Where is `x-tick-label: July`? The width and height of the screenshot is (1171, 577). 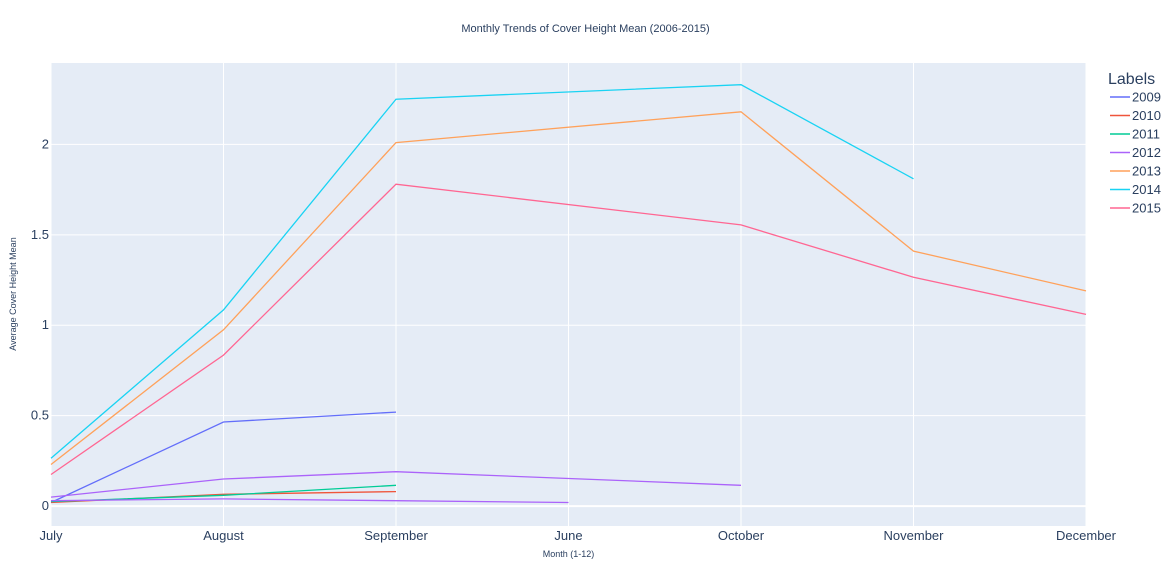 x-tick-label: July is located at coordinates (51, 535).